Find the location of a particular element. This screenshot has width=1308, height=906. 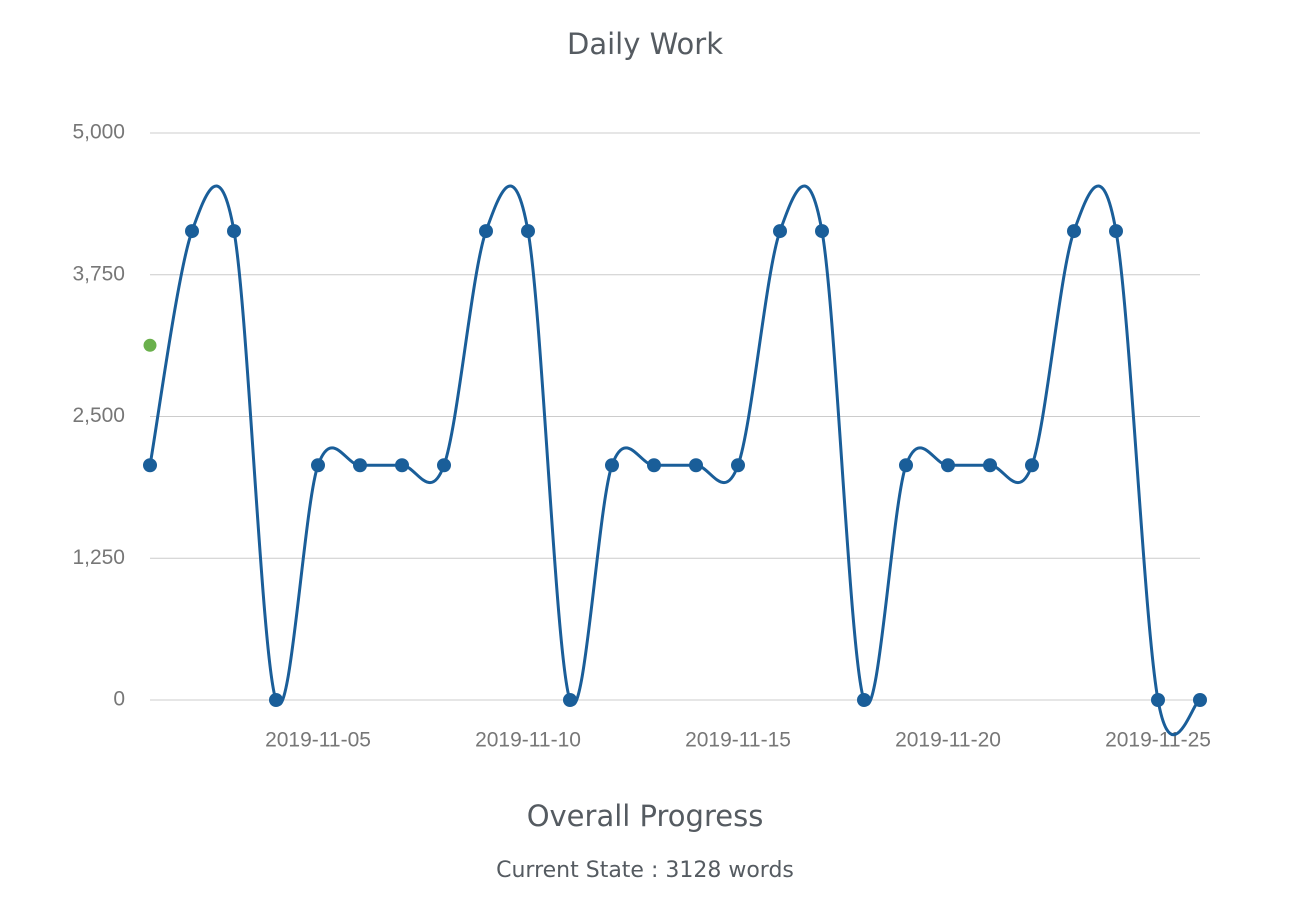

y-tick-label: 5,000 is located at coordinates (98, 132).